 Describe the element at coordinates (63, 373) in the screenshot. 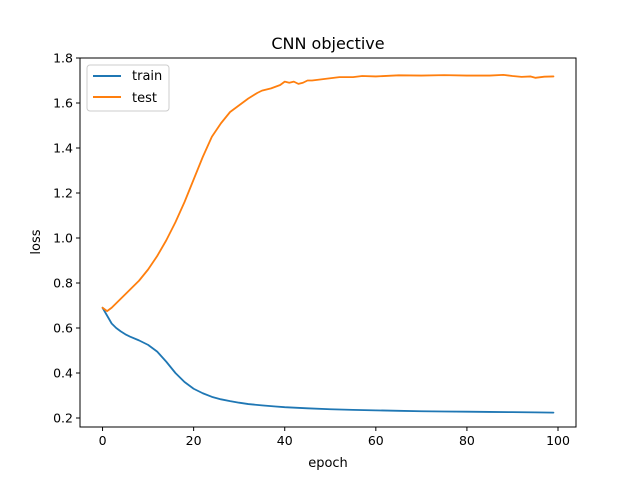

I see `y-tick-label: 0.4` at that location.